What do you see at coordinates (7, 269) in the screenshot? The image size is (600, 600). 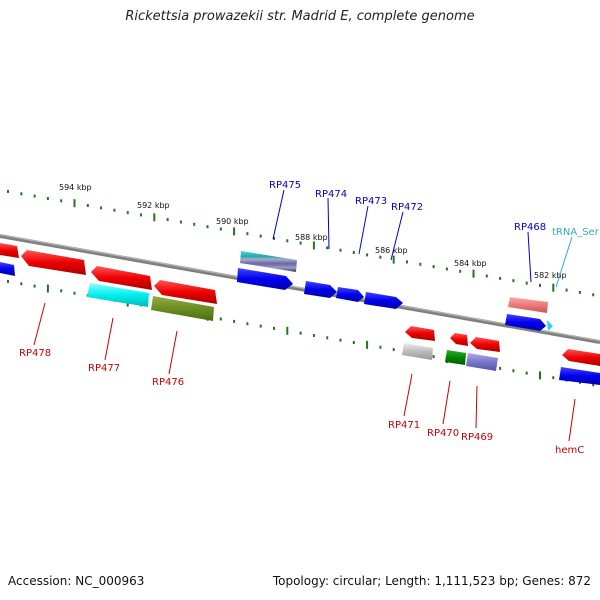 I see `gene-left-b` at bounding box center [7, 269].